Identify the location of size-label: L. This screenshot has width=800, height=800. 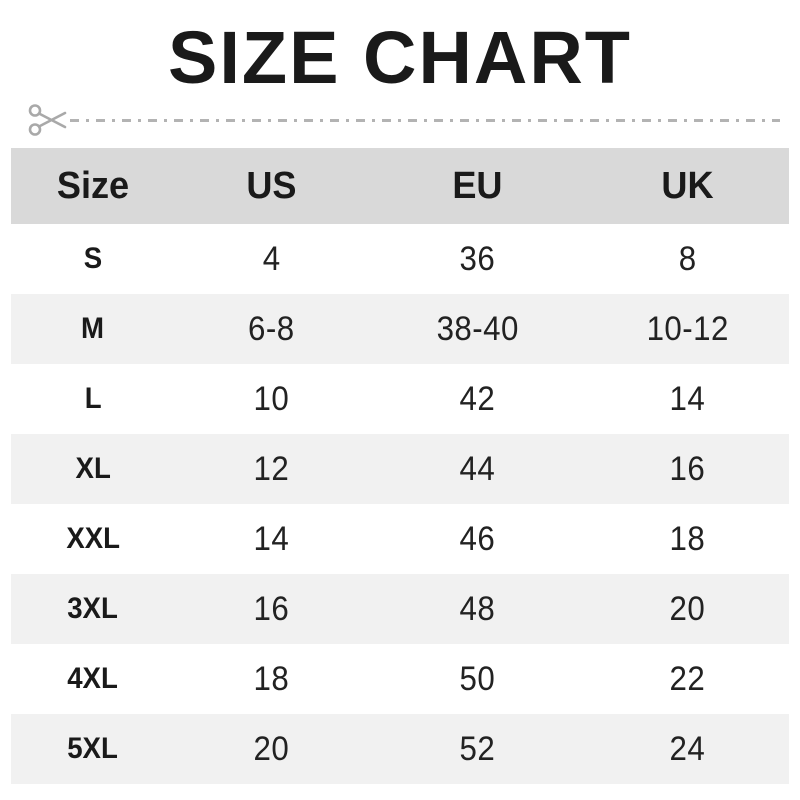
(93, 398).